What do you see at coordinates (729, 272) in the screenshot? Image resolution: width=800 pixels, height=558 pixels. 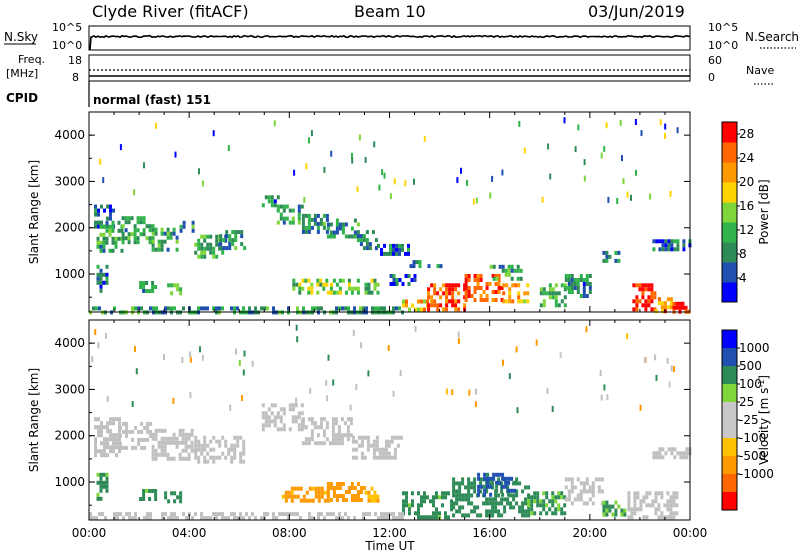 I see `colorbar-swatch` at bounding box center [729, 272].